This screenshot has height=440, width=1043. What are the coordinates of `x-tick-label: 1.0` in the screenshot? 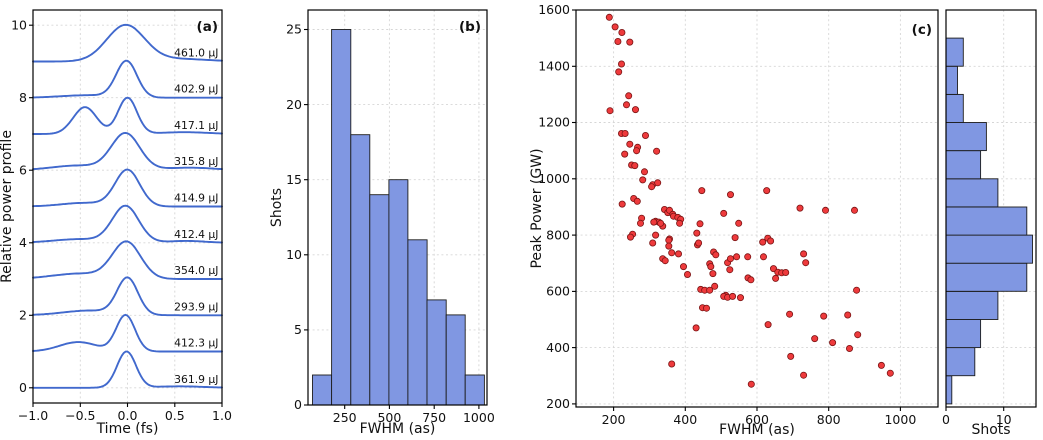 It's located at (222, 415).